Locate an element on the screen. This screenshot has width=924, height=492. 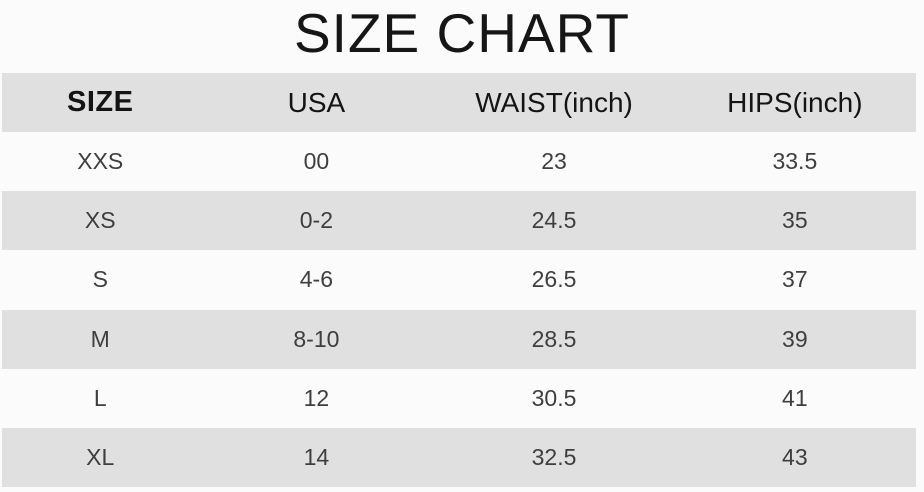
table-header-row: SIZE USA WAIST(inch) HIPS(inch) is located at coordinates (459, 103).